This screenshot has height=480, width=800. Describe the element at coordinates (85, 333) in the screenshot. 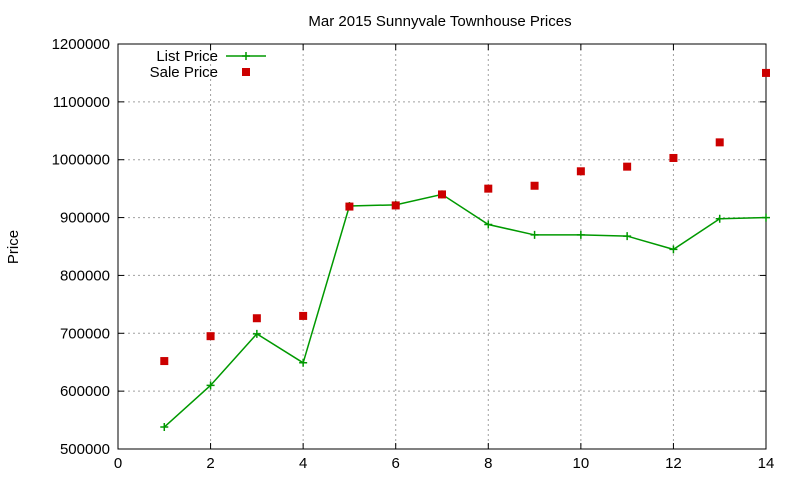

I see `y-tick-label: 700000` at that location.